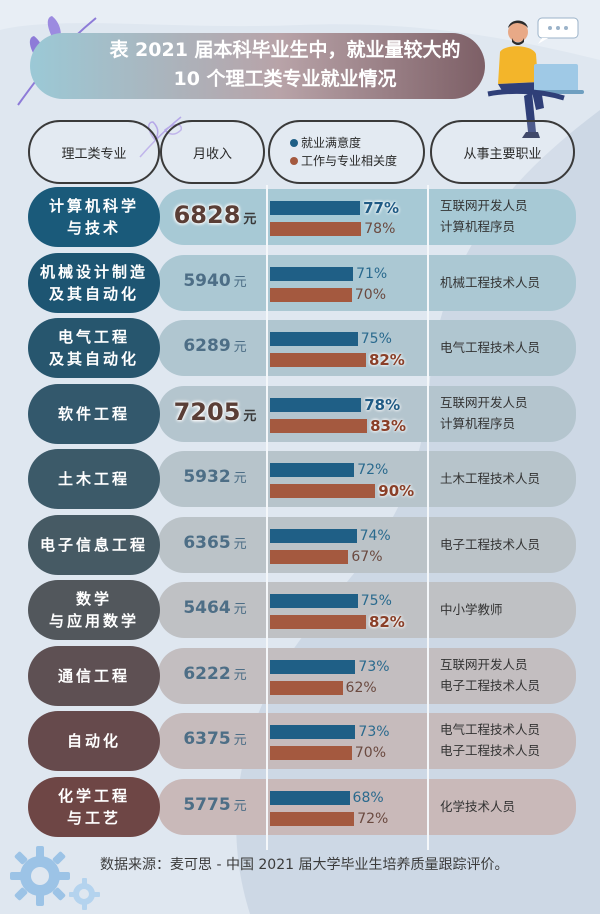 This screenshot has height=914, width=600. What do you see at coordinates (294, 143) in the screenshot?
I see `legend-dot-satisfaction-icon` at bounding box center [294, 143].